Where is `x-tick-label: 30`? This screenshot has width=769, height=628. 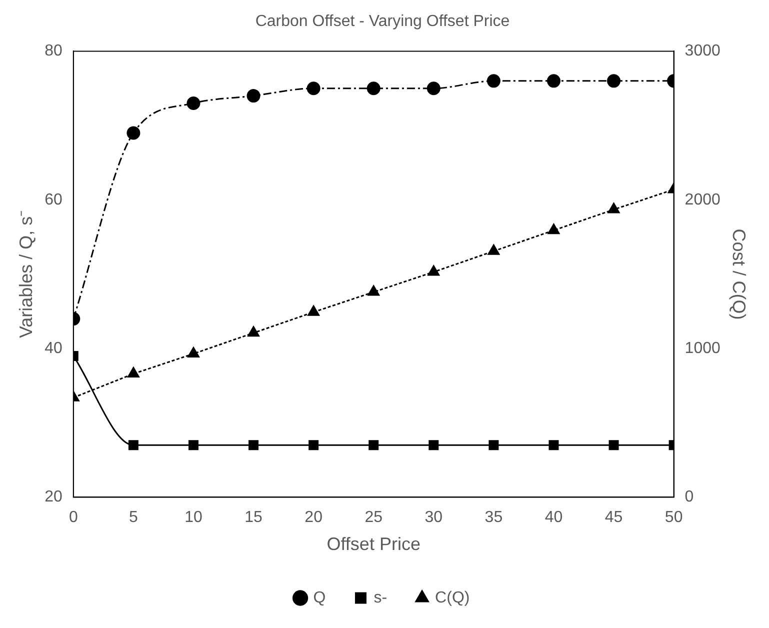 x-tick-label: 30 is located at coordinates (433, 517).